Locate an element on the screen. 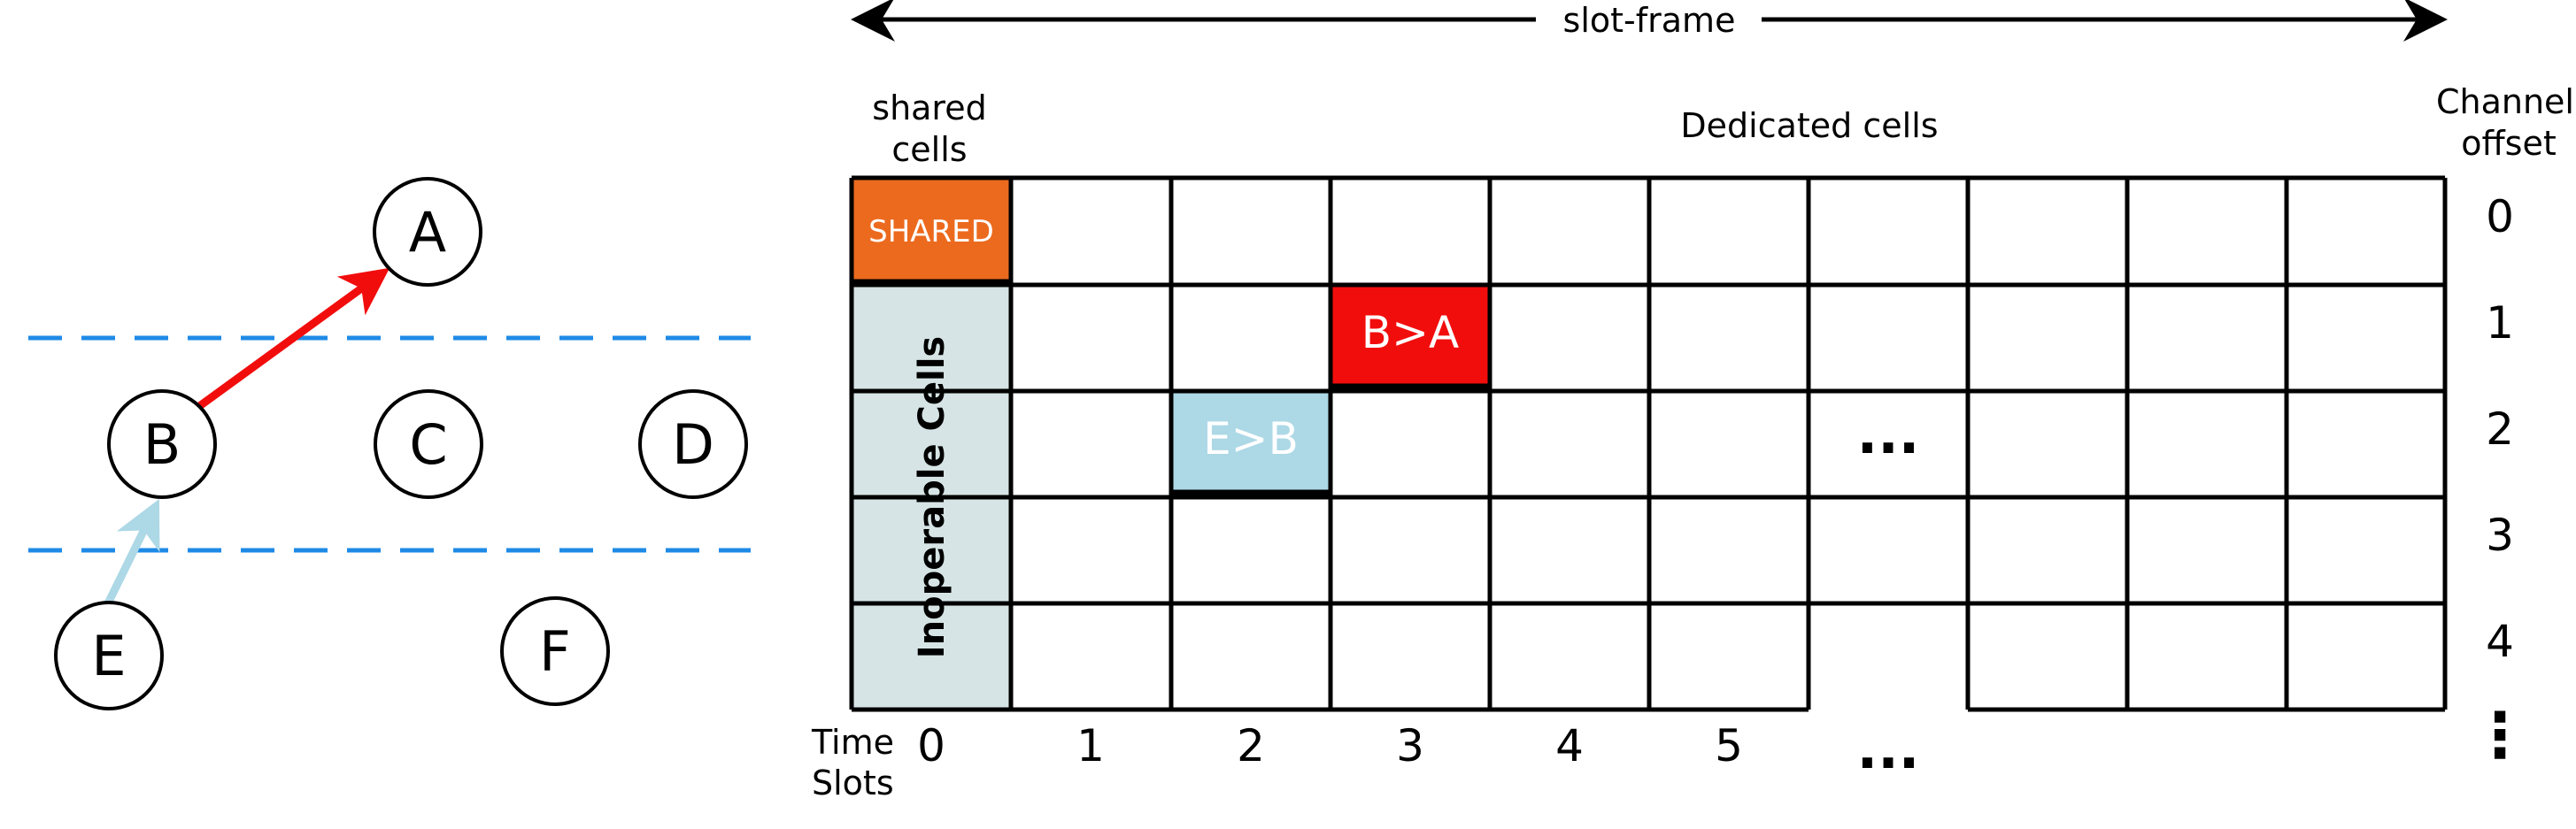 The width and height of the screenshot is (2576, 829). channel-offset-header-line2: offset is located at coordinates (2509, 144).